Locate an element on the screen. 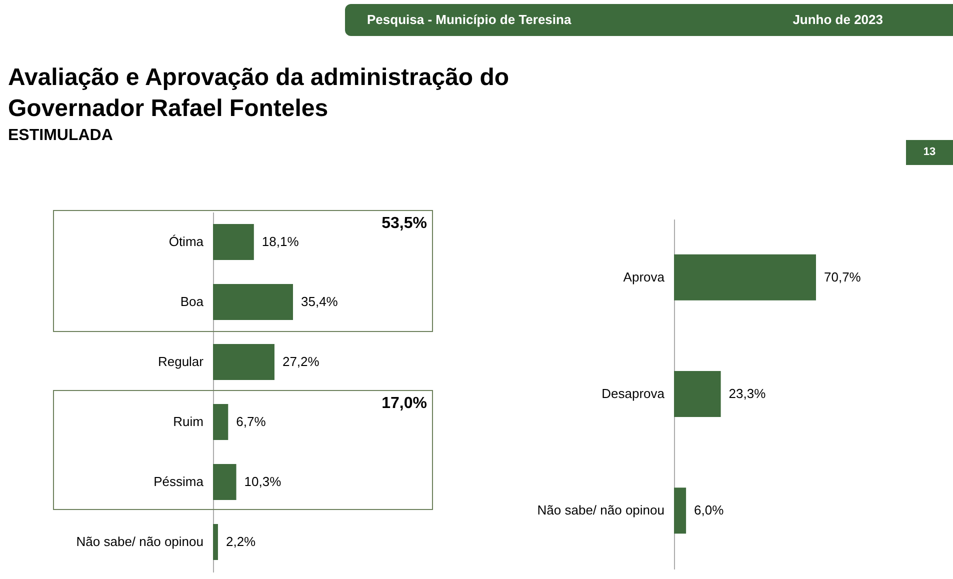 The image size is (953, 579). text: Junho de 2023 is located at coordinates (837, 19).